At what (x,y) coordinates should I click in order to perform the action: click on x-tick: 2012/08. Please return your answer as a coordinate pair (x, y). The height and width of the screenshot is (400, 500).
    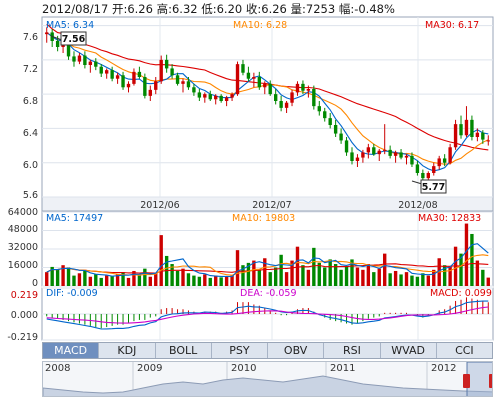
    Looking at the image, I should click on (417, 205).